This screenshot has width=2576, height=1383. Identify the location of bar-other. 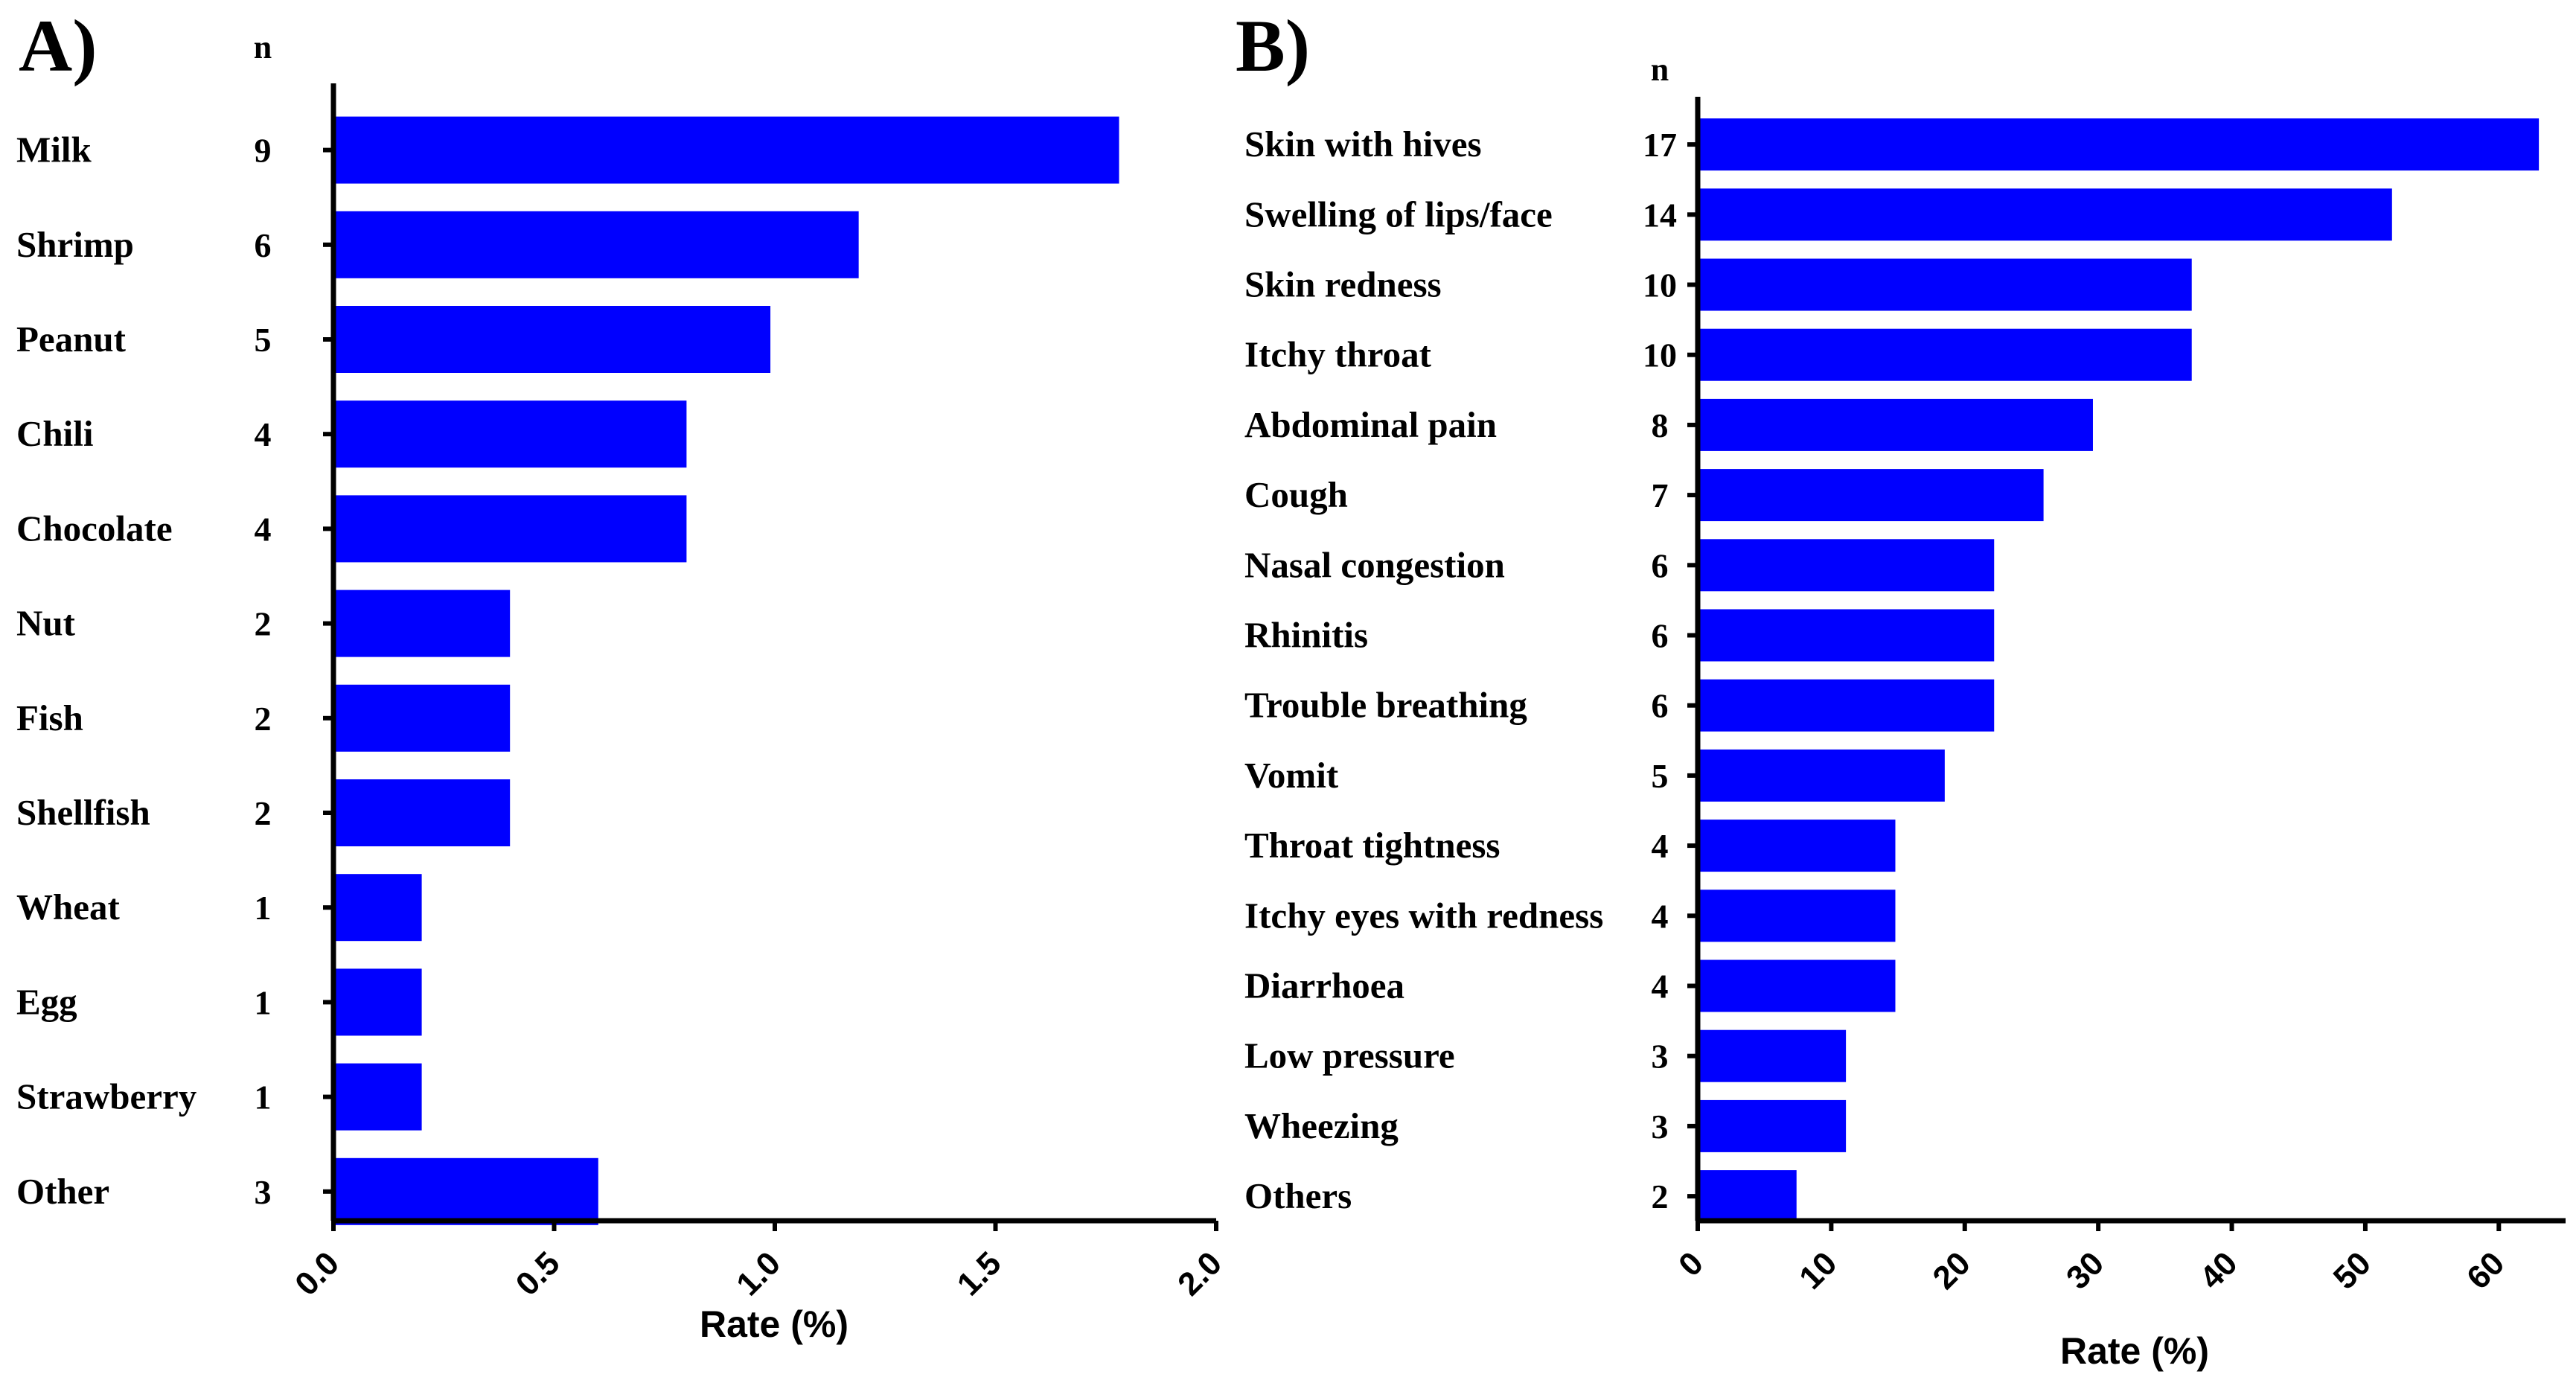
(465, 1191).